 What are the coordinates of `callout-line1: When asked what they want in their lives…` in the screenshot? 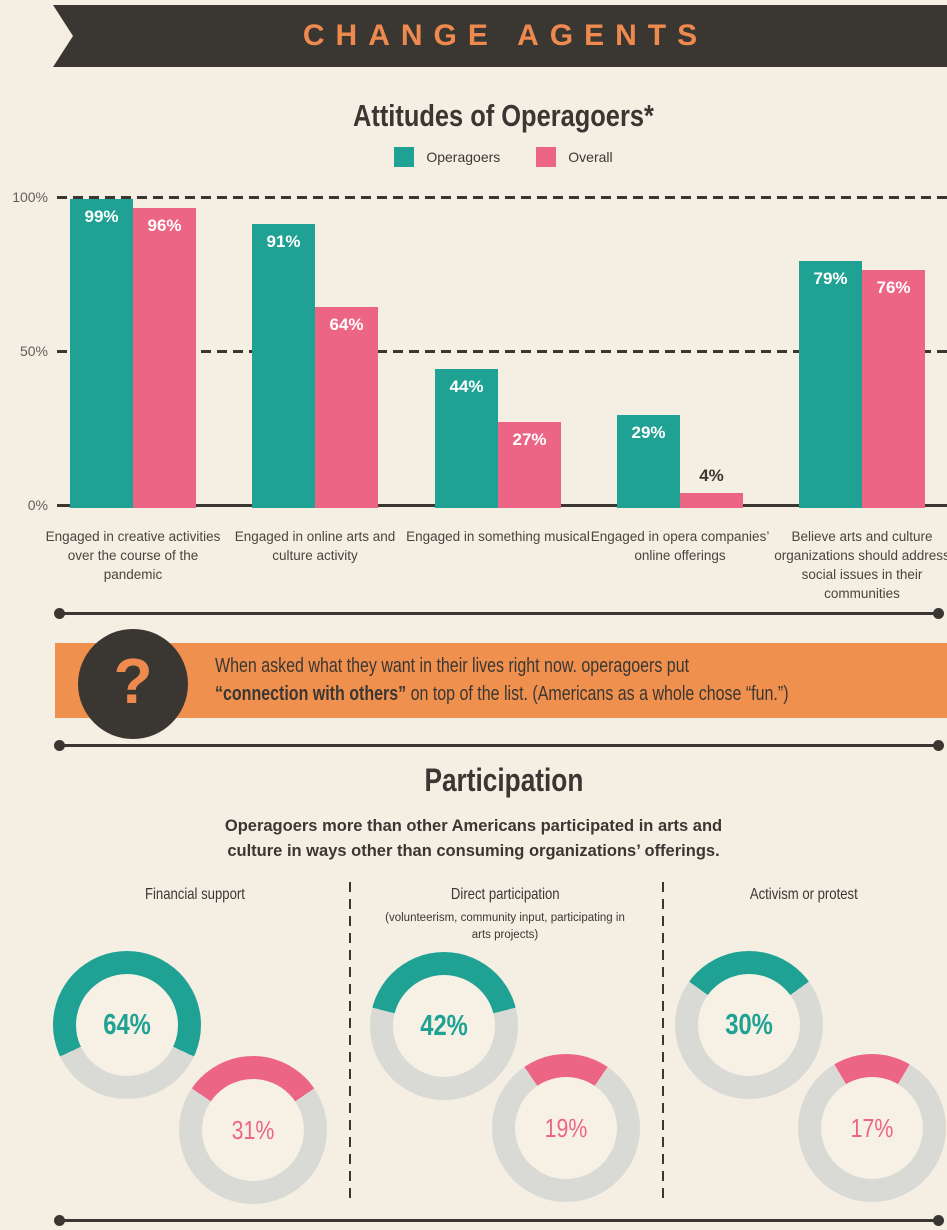 It's located at (452, 666).